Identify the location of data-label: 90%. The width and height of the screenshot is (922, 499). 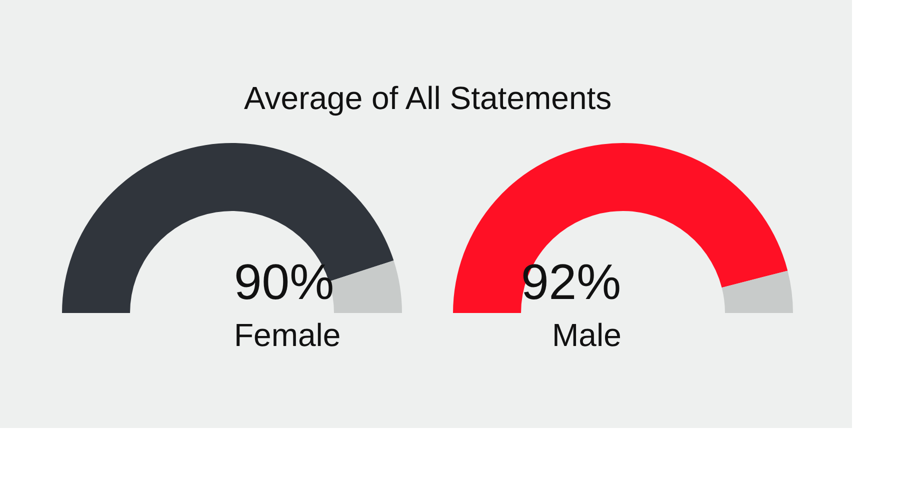
(284, 282).